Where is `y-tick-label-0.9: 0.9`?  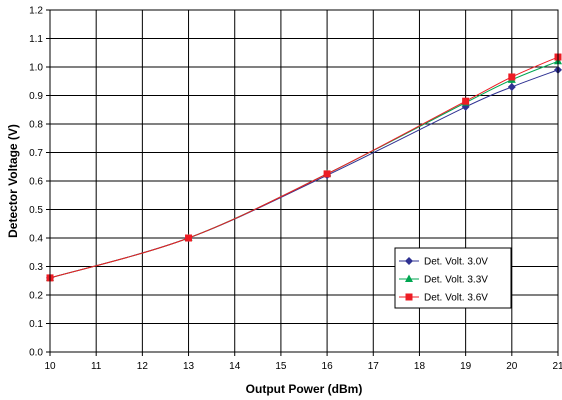
y-tick-label-0.9: 0.9 is located at coordinates (36, 96).